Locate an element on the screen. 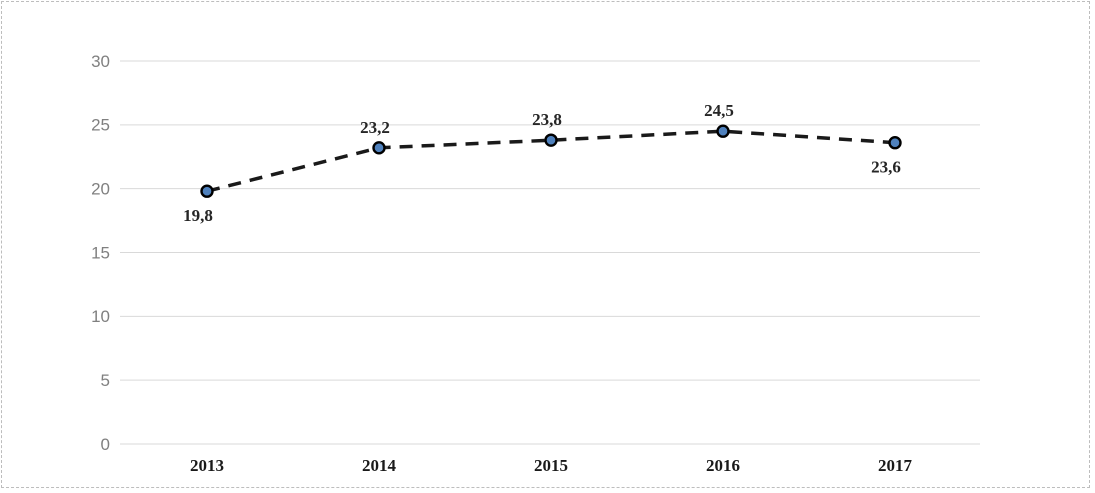  y-axis-tick-label-25: 25 is located at coordinates (100, 125).